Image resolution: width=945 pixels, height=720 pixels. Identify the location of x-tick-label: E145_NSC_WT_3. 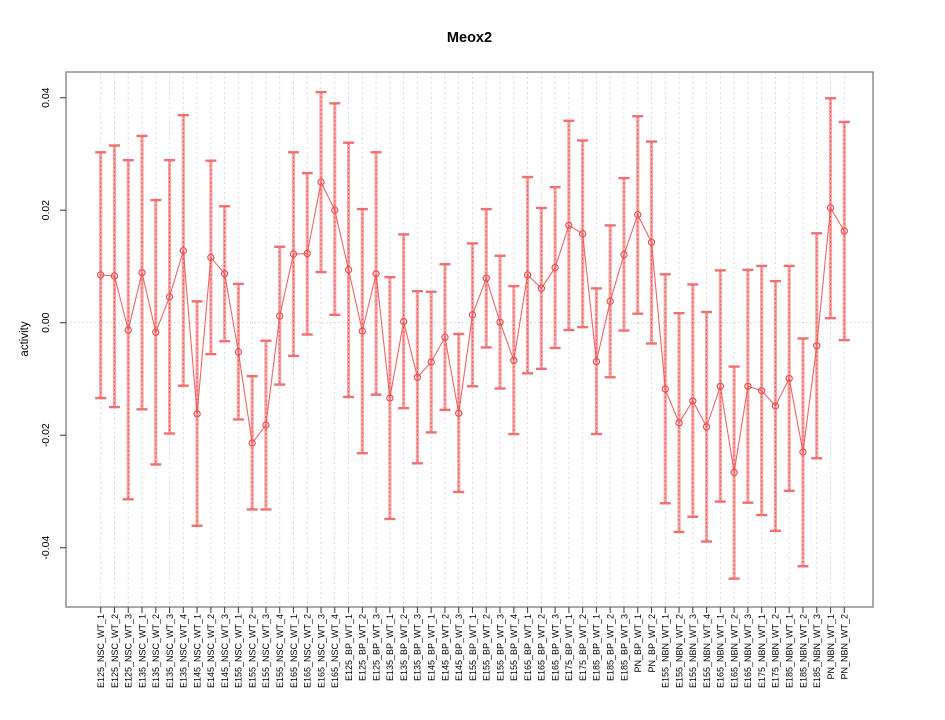
(225, 651).